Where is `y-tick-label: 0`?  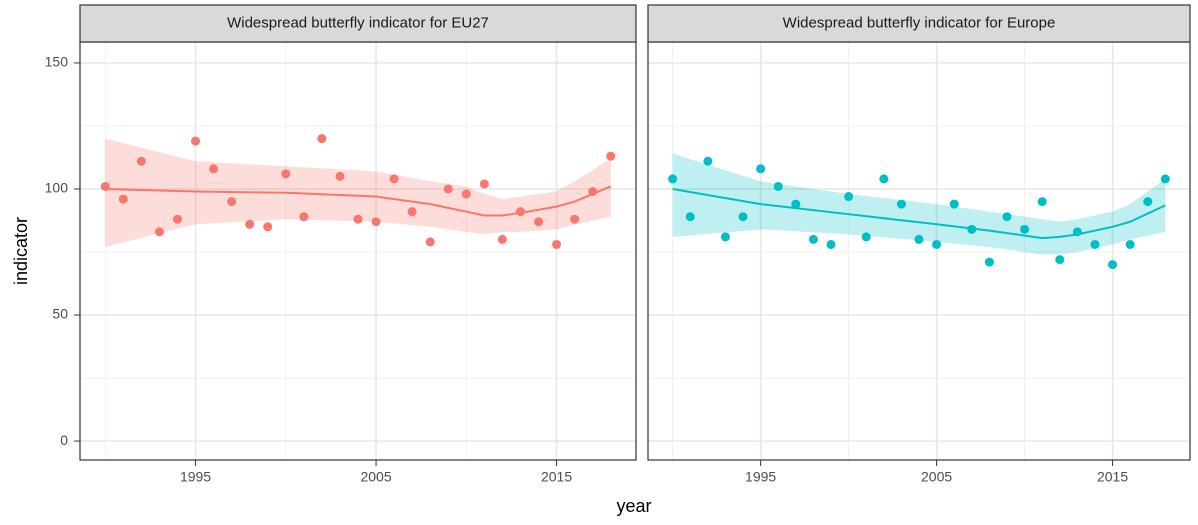
y-tick-label: 0 is located at coordinates (64, 440).